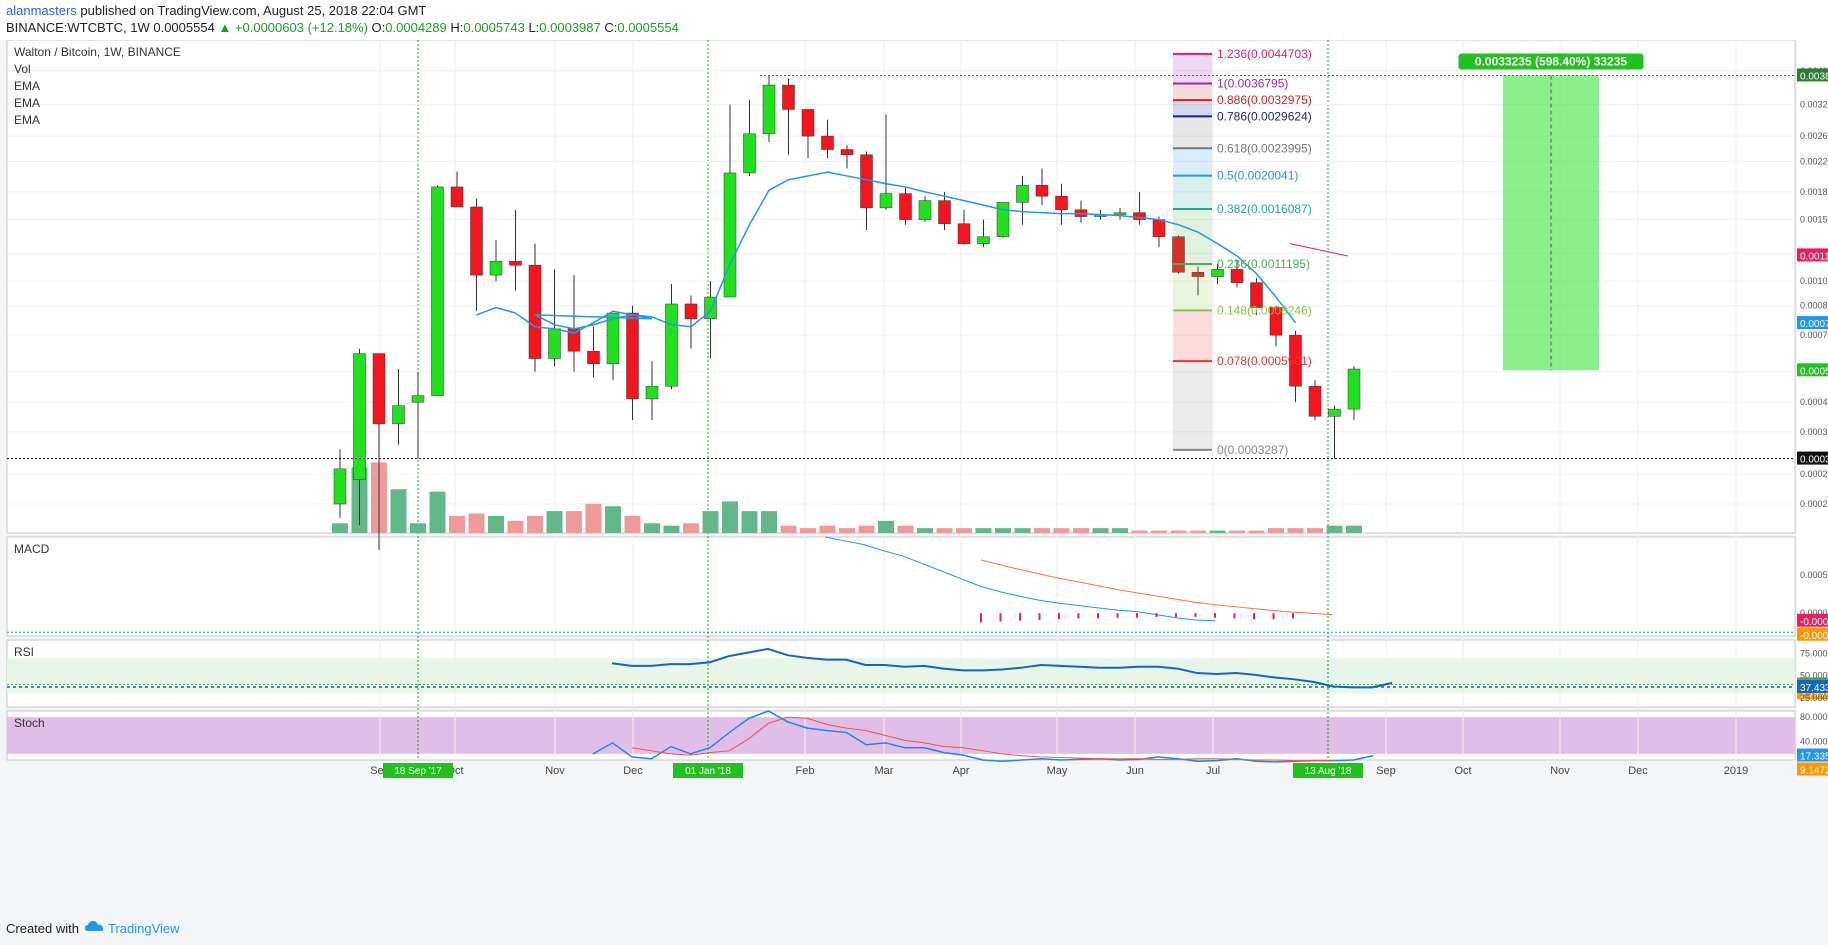 The image size is (1828, 945). I want to click on stoch-value-label: 9.1472, so click(1814, 771).